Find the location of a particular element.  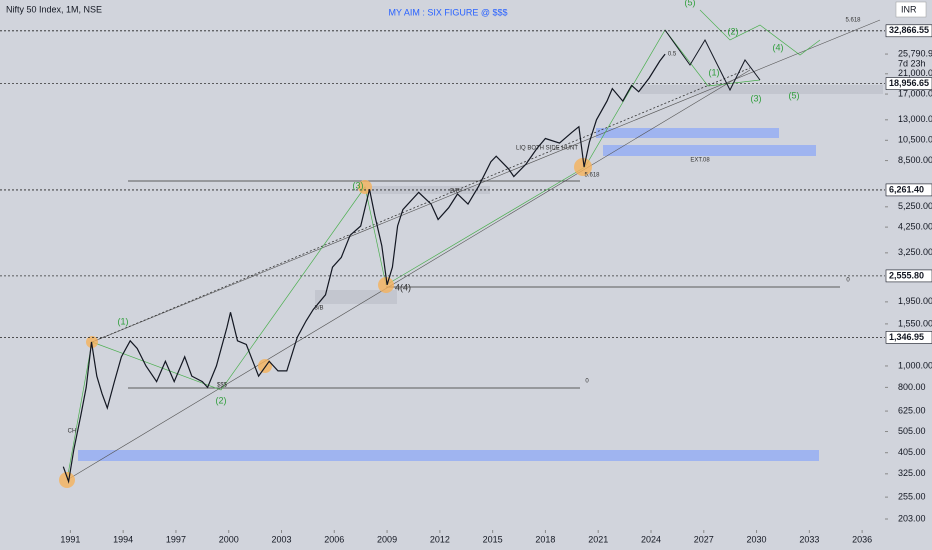

annotation: CH is located at coordinates (72, 432).